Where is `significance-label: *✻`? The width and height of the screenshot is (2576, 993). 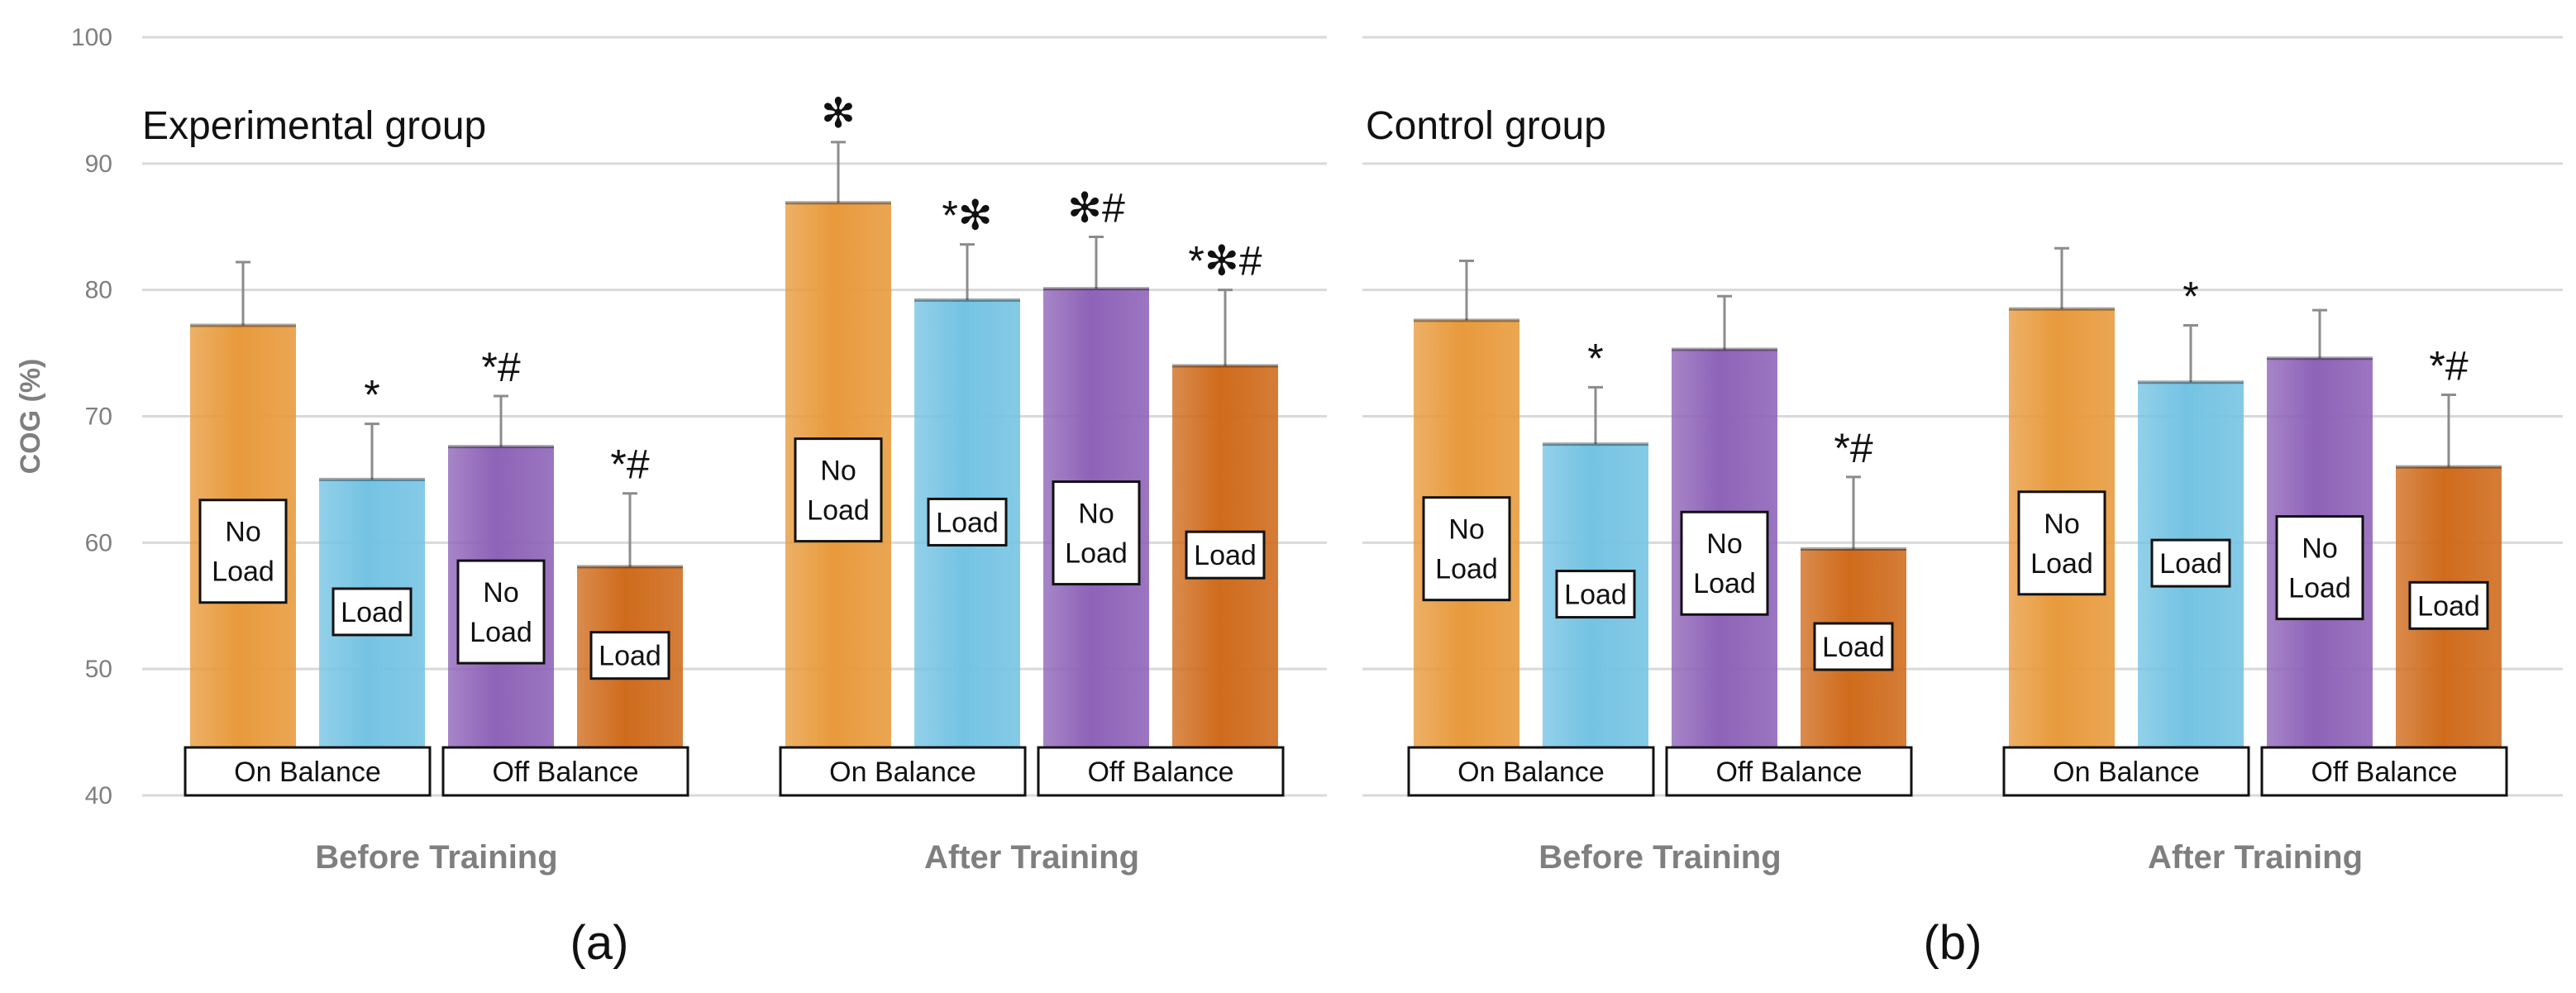
significance-label: *✻ is located at coordinates (967, 216).